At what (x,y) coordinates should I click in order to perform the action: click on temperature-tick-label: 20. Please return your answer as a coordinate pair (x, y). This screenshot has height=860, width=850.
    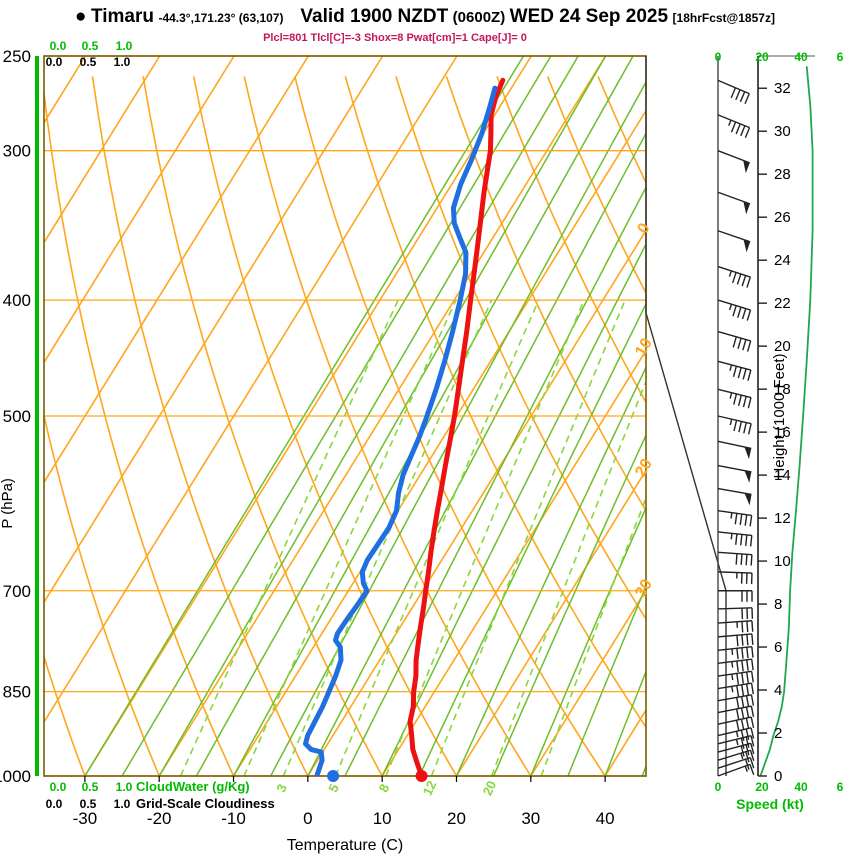
    Looking at the image, I should click on (456, 818).